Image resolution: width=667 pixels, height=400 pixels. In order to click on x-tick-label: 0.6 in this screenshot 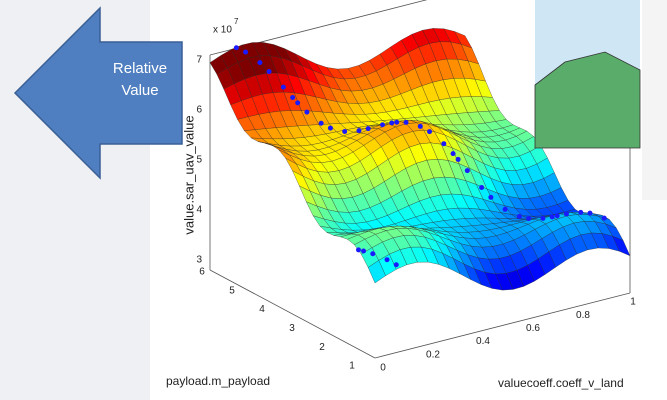, I will do `click(533, 328)`.